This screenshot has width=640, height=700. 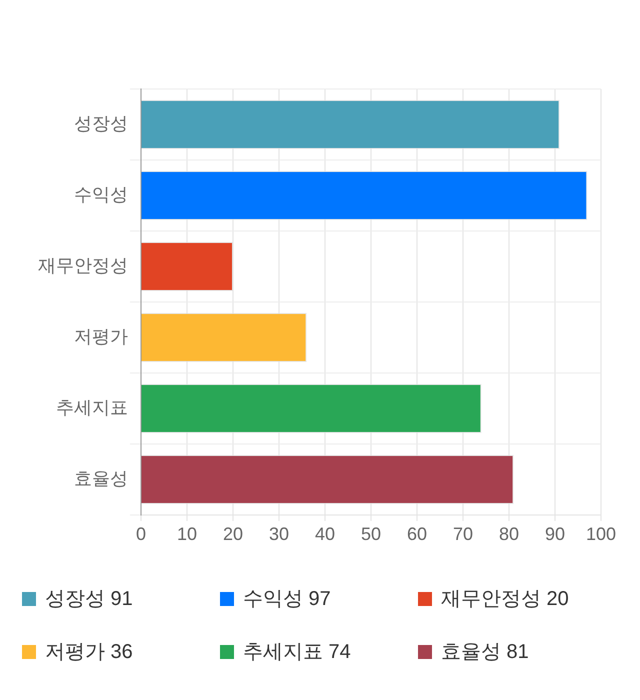 What do you see at coordinates (187, 534) in the screenshot?
I see `x-tick-label: 10` at bounding box center [187, 534].